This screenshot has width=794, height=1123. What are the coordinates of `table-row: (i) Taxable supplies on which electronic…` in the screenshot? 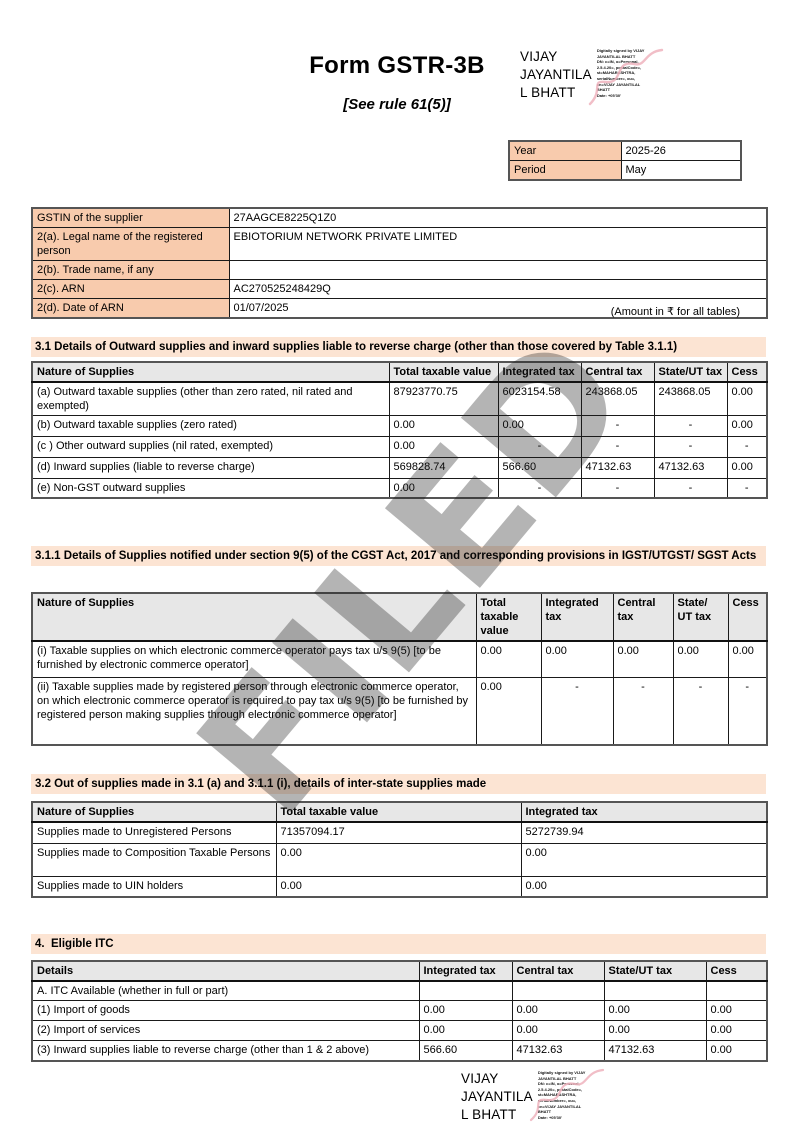 It's located at (399, 659).